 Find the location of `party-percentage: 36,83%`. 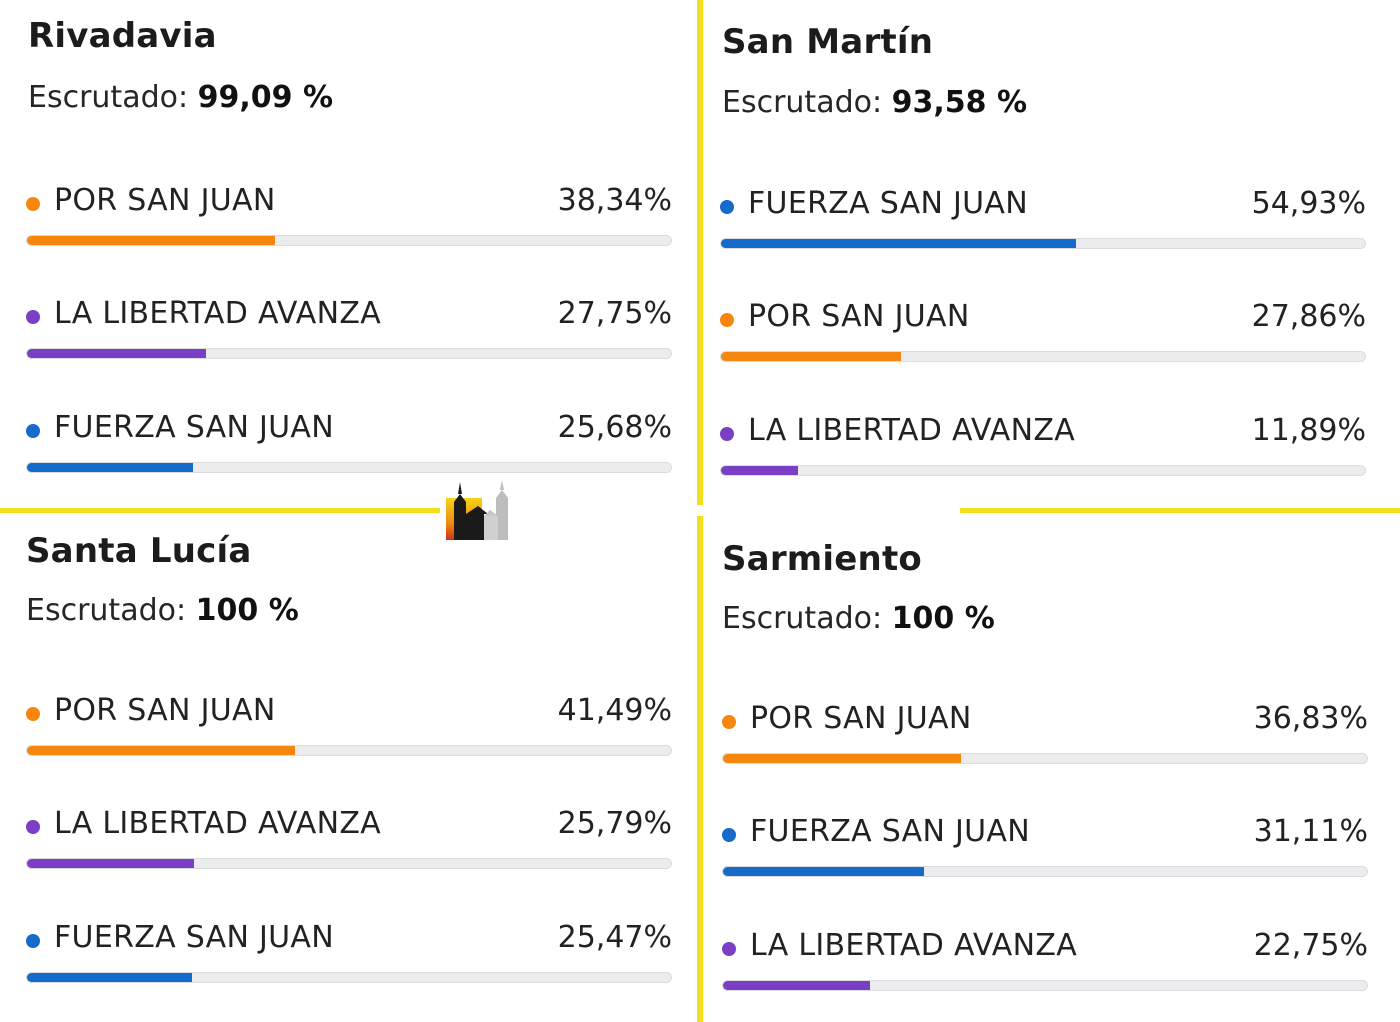

party-percentage: 36,83% is located at coordinates (1310, 718).